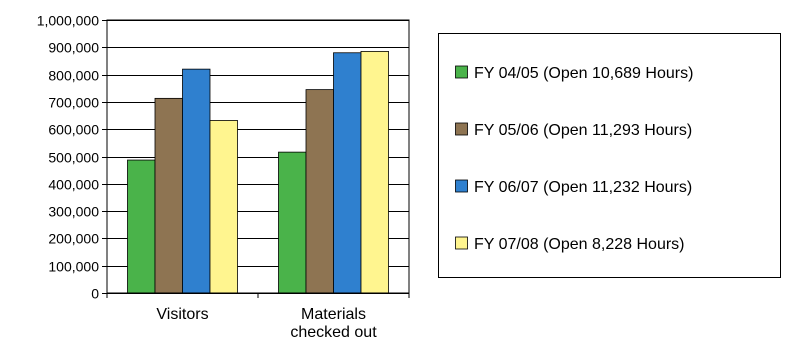 This screenshot has width=791, height=345. Describe the element at coordinates (73, 185) in the screenshot. I see `y-tick-label: 400,000` at that location.